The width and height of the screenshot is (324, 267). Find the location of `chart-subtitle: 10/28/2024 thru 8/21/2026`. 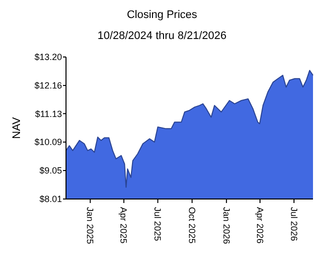

chart-subtitle: 10/28/2024 thru 8/21/2026 is located at coordinates (162, 36).